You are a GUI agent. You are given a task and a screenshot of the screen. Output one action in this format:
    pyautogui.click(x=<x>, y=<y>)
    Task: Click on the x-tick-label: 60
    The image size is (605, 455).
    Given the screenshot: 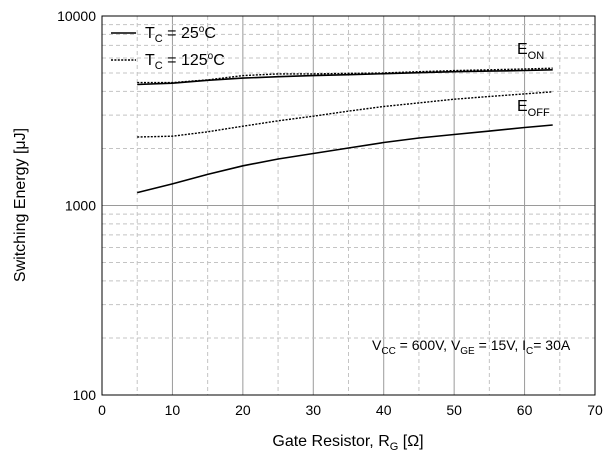 What is the action you would take?
    pyautogui.click(x=525, y=410)
    